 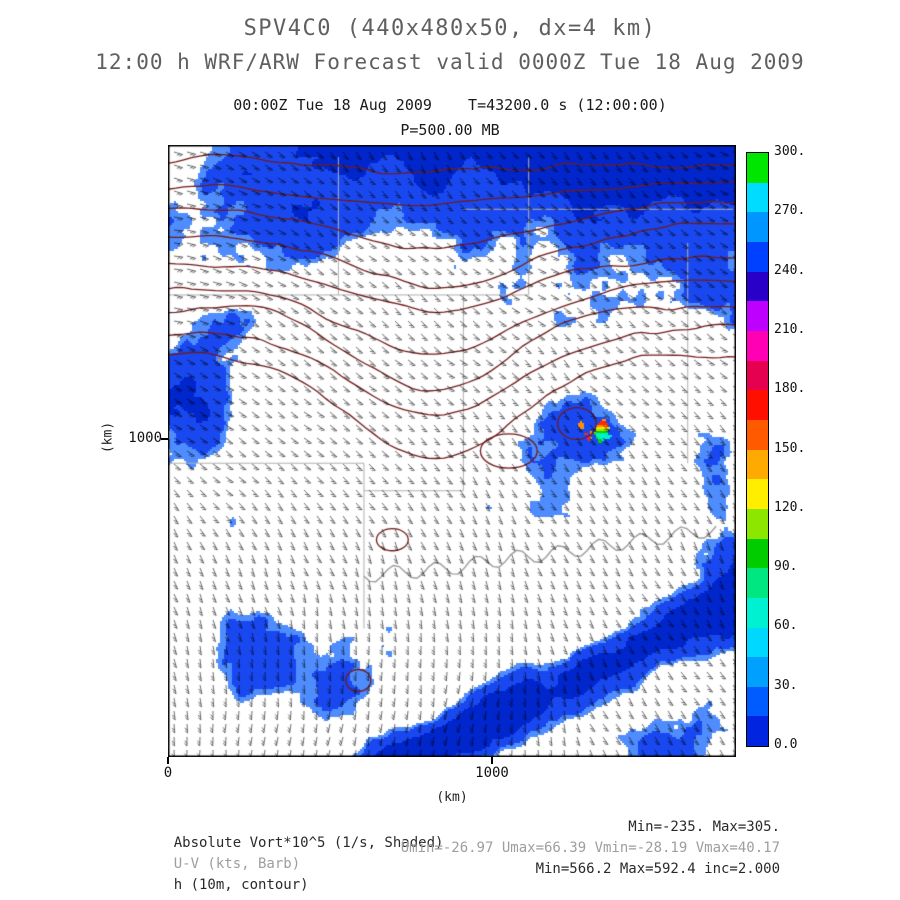 What do you see at coordinates (786, 744) in the screenshot?
I see `colorbar-tick-label: 0.0` at bounding box center [786, 744].